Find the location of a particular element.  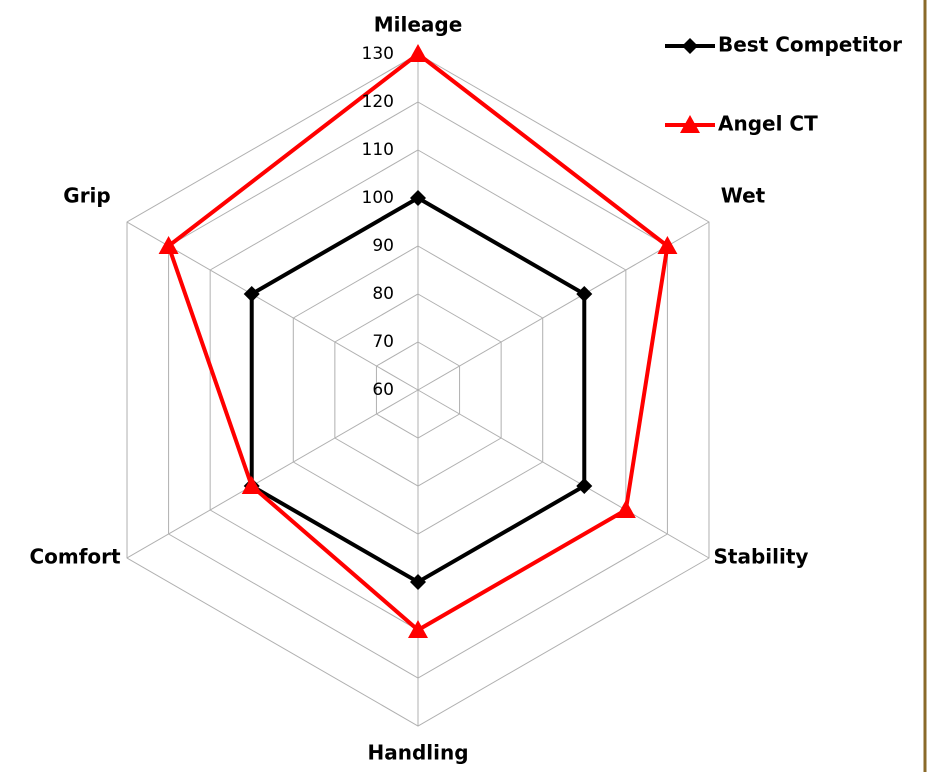

legend-label: Best Competitor is located at coordinates (810, 45).